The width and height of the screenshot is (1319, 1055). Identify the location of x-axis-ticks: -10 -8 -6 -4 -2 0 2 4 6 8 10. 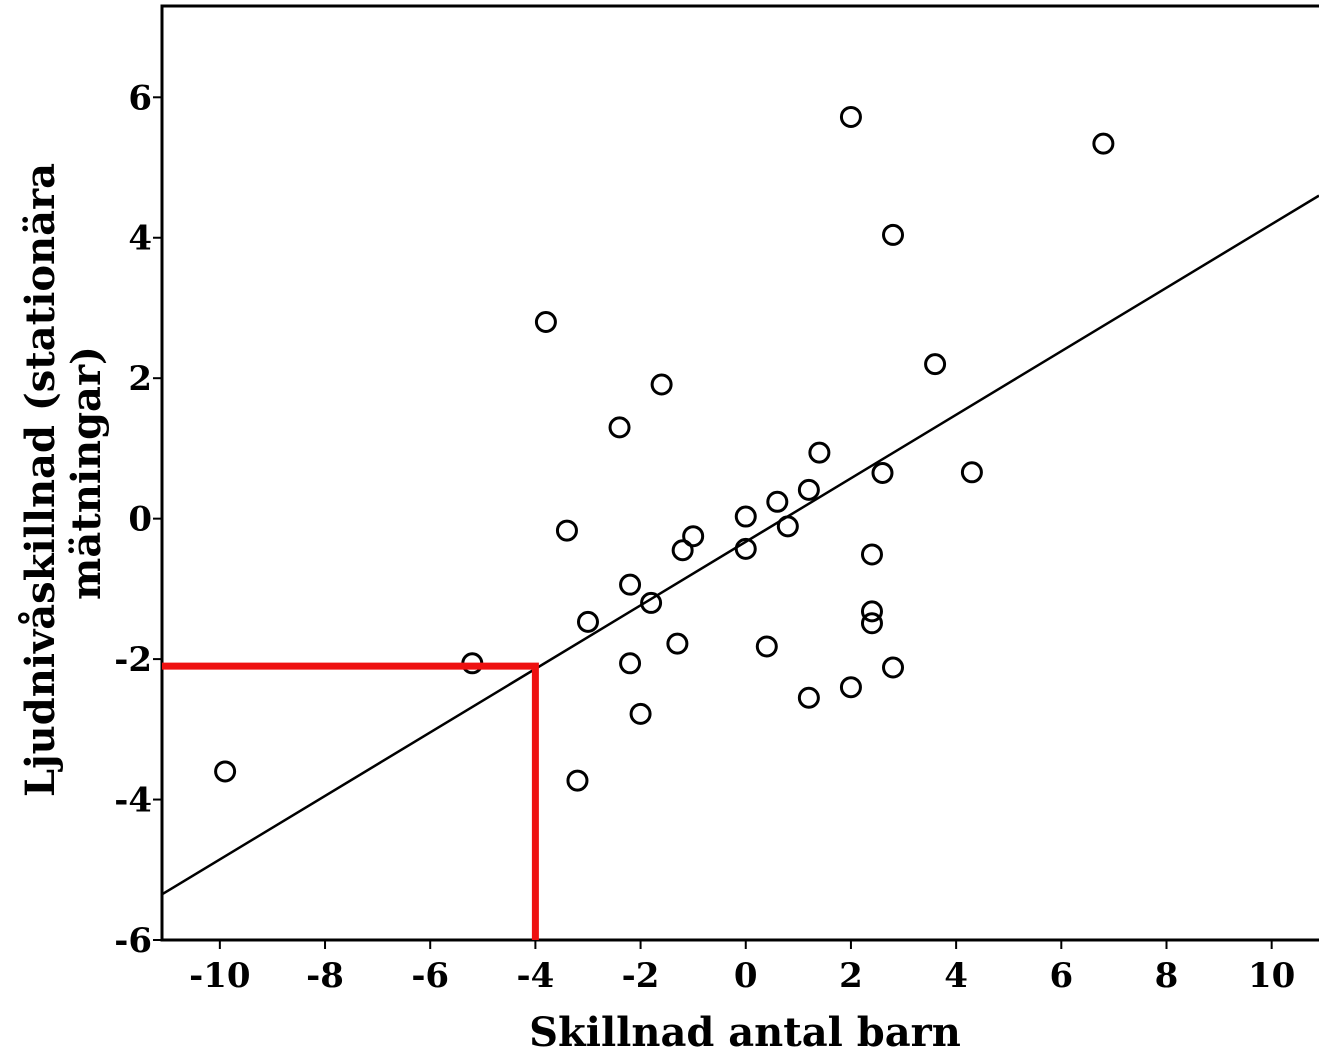
(742, 968).